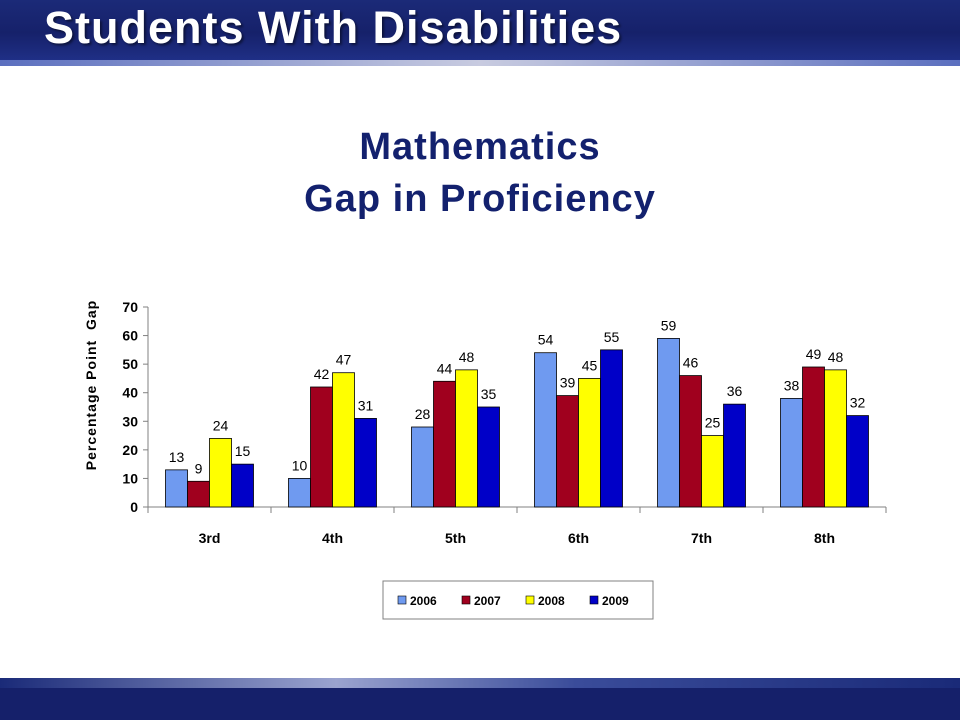 The height and width of the screenshot is (720, 960). What do you see at coordinates (518, 600) in the screenshot?
I see `legend-box` at bounding box center [518, 600].